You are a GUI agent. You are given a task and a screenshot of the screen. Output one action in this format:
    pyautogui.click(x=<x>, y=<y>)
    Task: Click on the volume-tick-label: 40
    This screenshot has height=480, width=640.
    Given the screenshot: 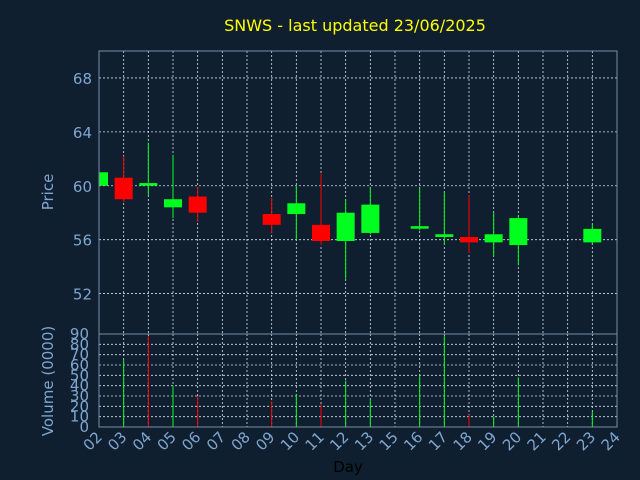 What is the action you would take?
    pyautogui.click(x=79, y=386)
    